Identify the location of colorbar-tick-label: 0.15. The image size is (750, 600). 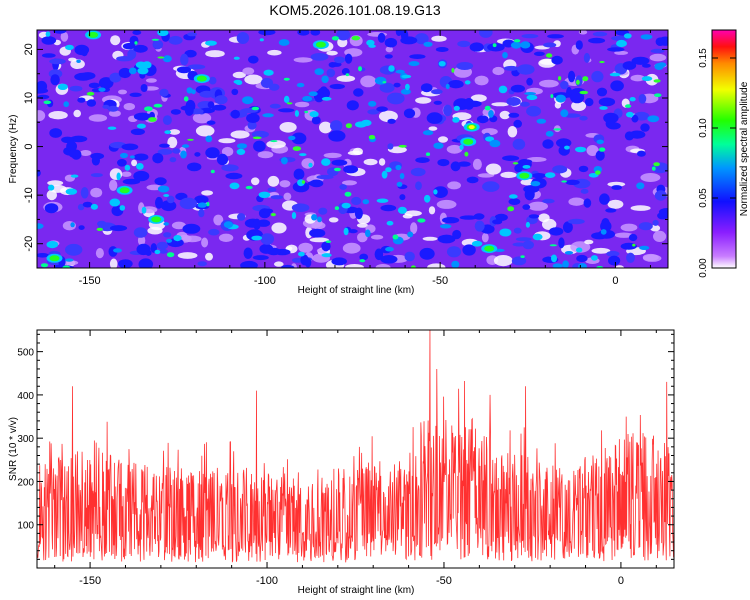
(703, 58).